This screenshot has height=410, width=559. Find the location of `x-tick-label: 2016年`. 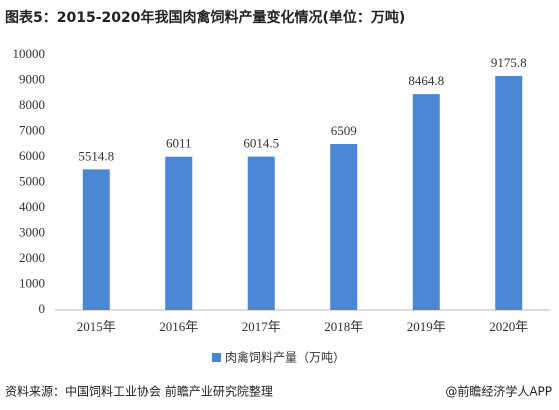

x-tick-label: 2016年 is located at coordinates (178, 326).